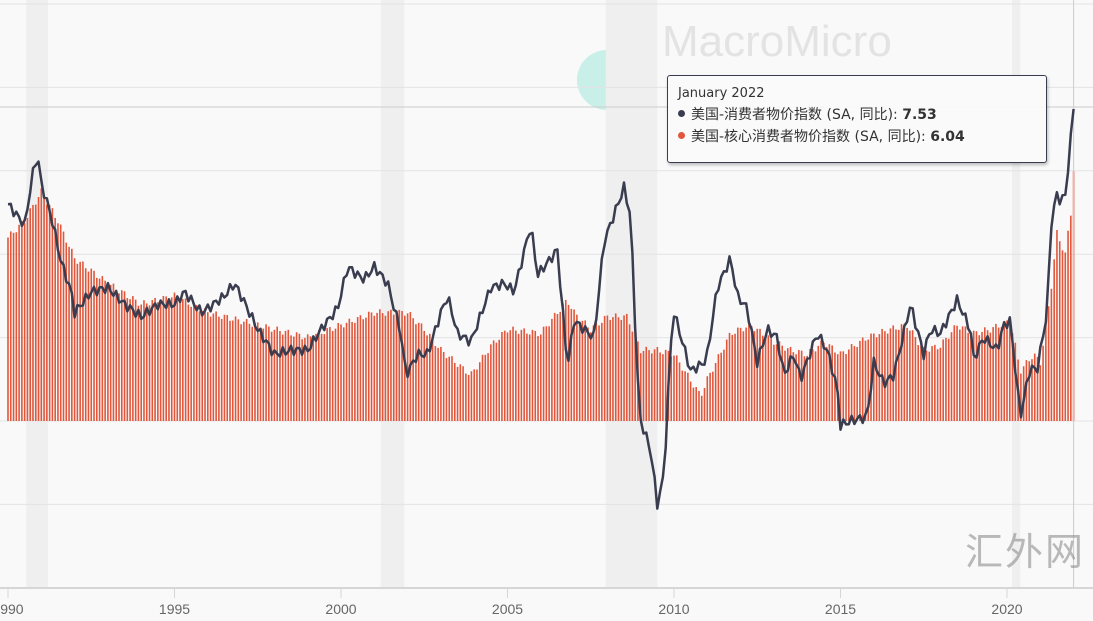 Image resolution: width=1093 pixels, height=621 pixels. I want to click on x-tick-label: 2010, so click(673, 609).